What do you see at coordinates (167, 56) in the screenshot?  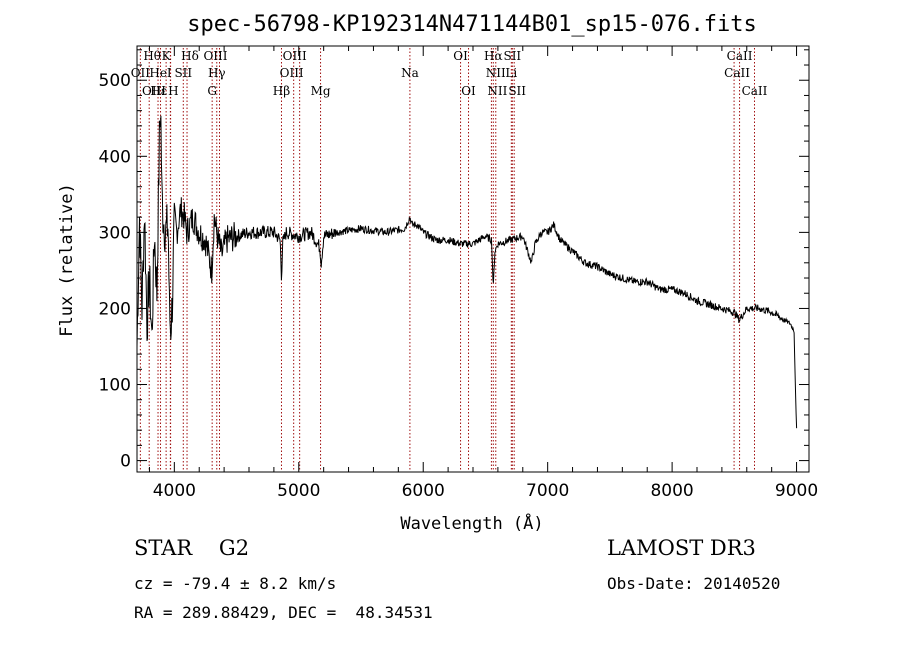 I see `spectral-line-label: K` at bounding box center [167, 56].